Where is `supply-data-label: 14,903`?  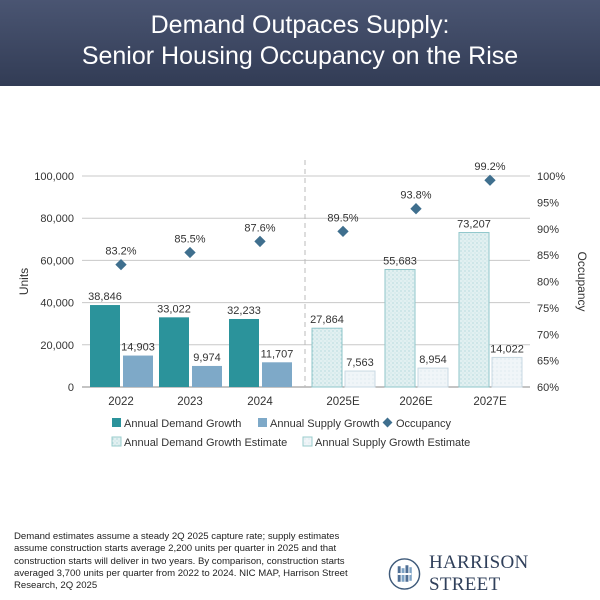
supply-data-label: 14,903 is located at coordinates (138, 348).